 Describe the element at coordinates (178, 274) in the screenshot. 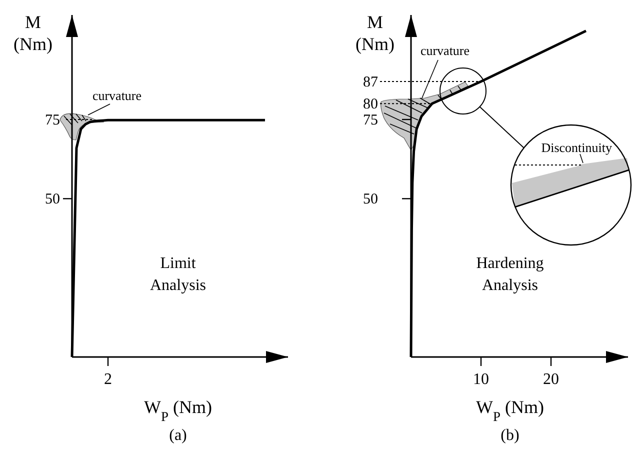

I see `annotation: Limit Analysis` at that location.